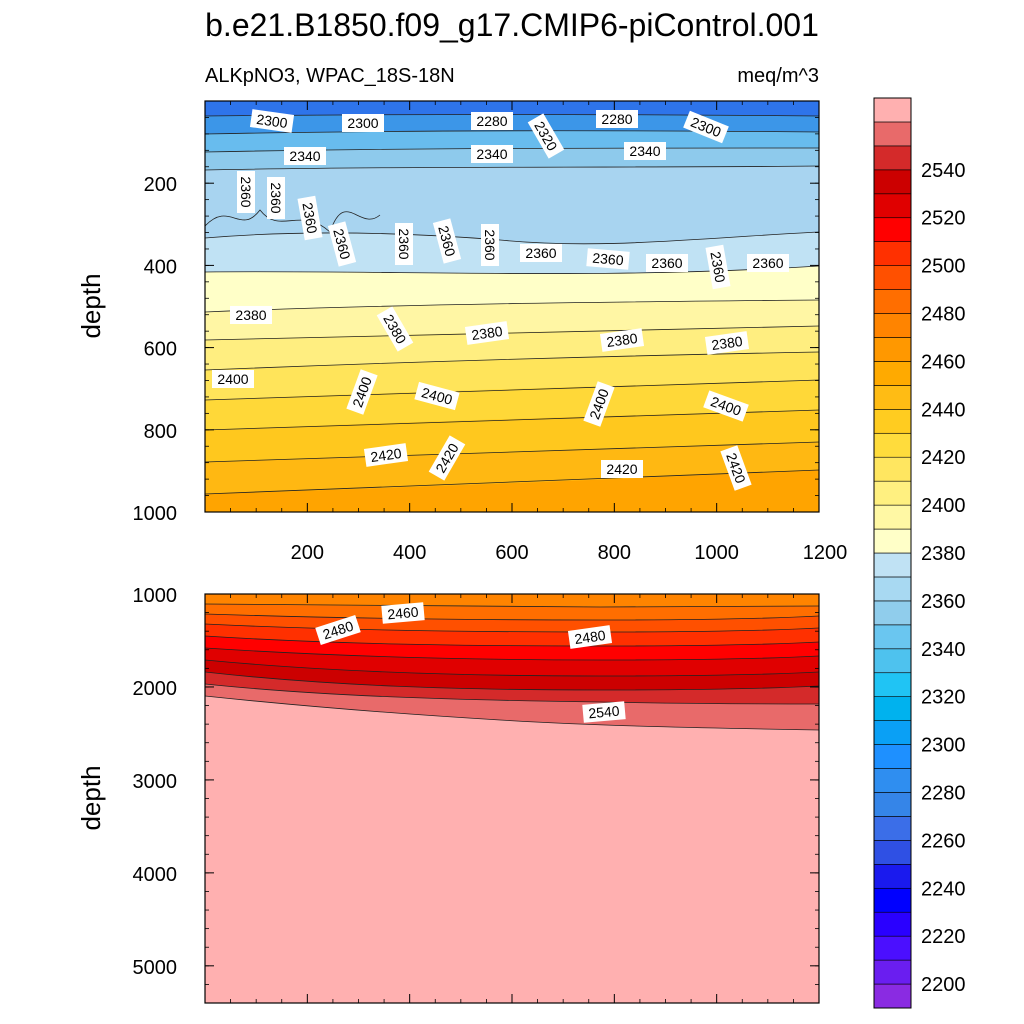 The image size is (1024, 1024). I want to click on upper-y-tick-label: 400, so click(160, 267).